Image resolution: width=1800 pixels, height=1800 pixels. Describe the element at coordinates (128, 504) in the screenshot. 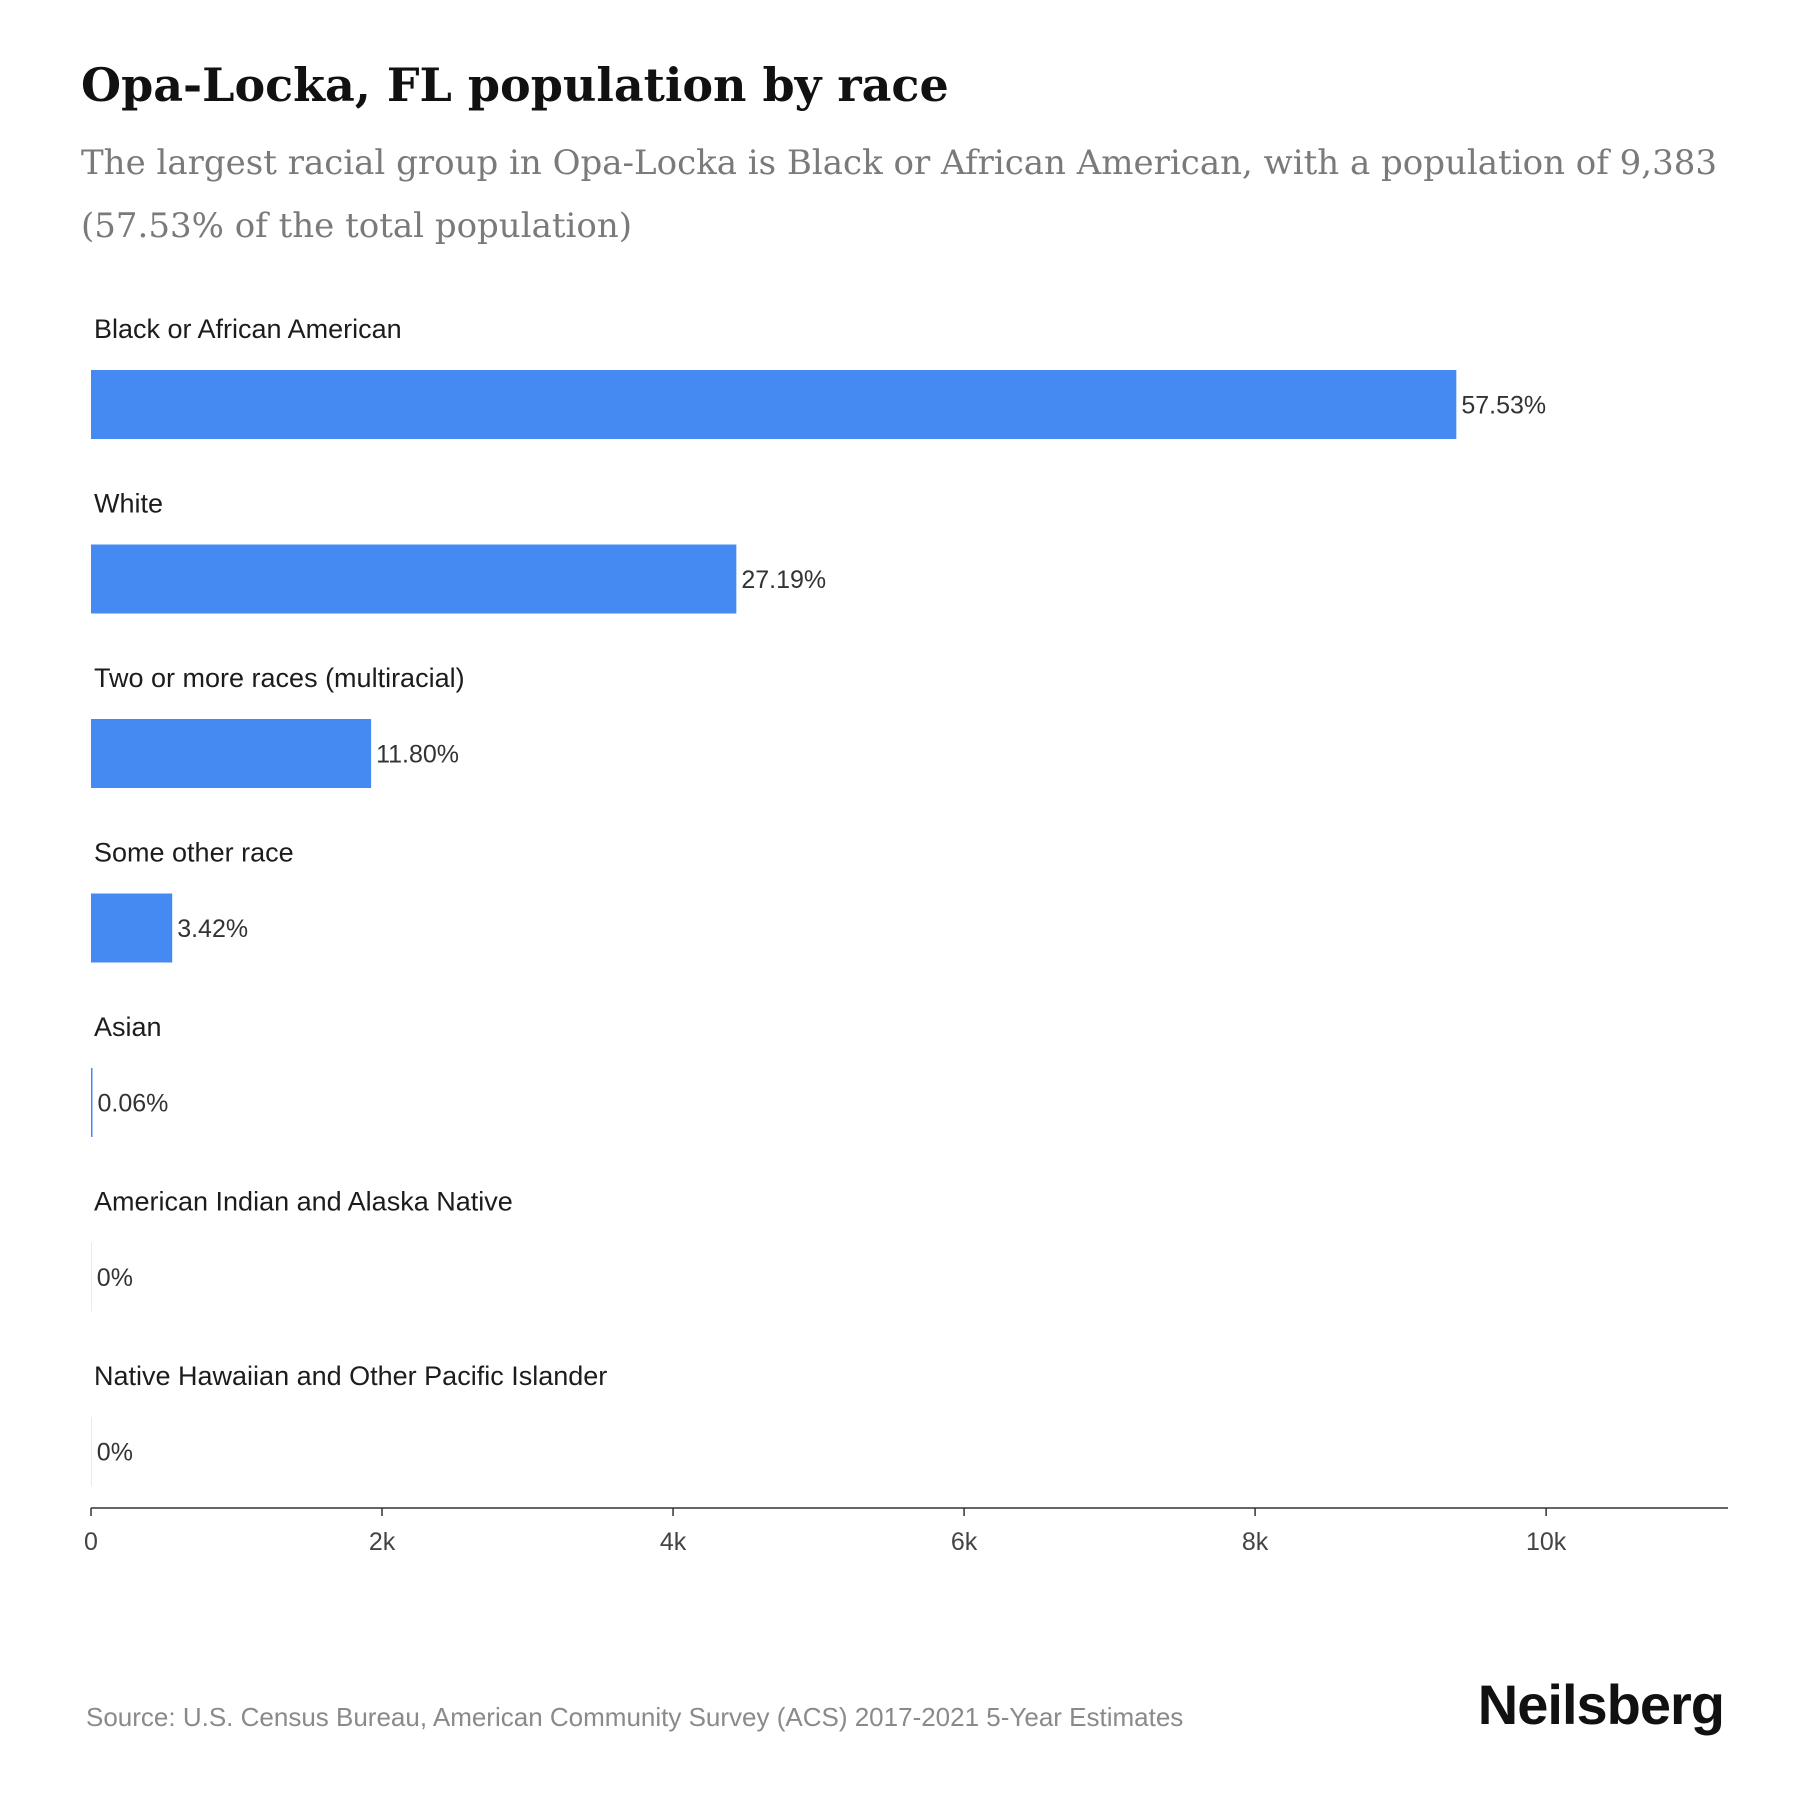

I see `category-label: White` at that location.